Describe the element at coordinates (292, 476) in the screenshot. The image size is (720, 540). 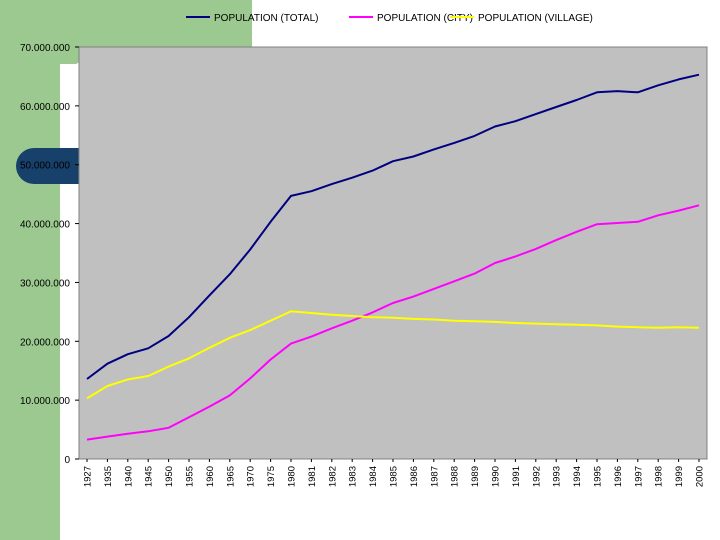
I see `x-tick-label: 1980` at that location.